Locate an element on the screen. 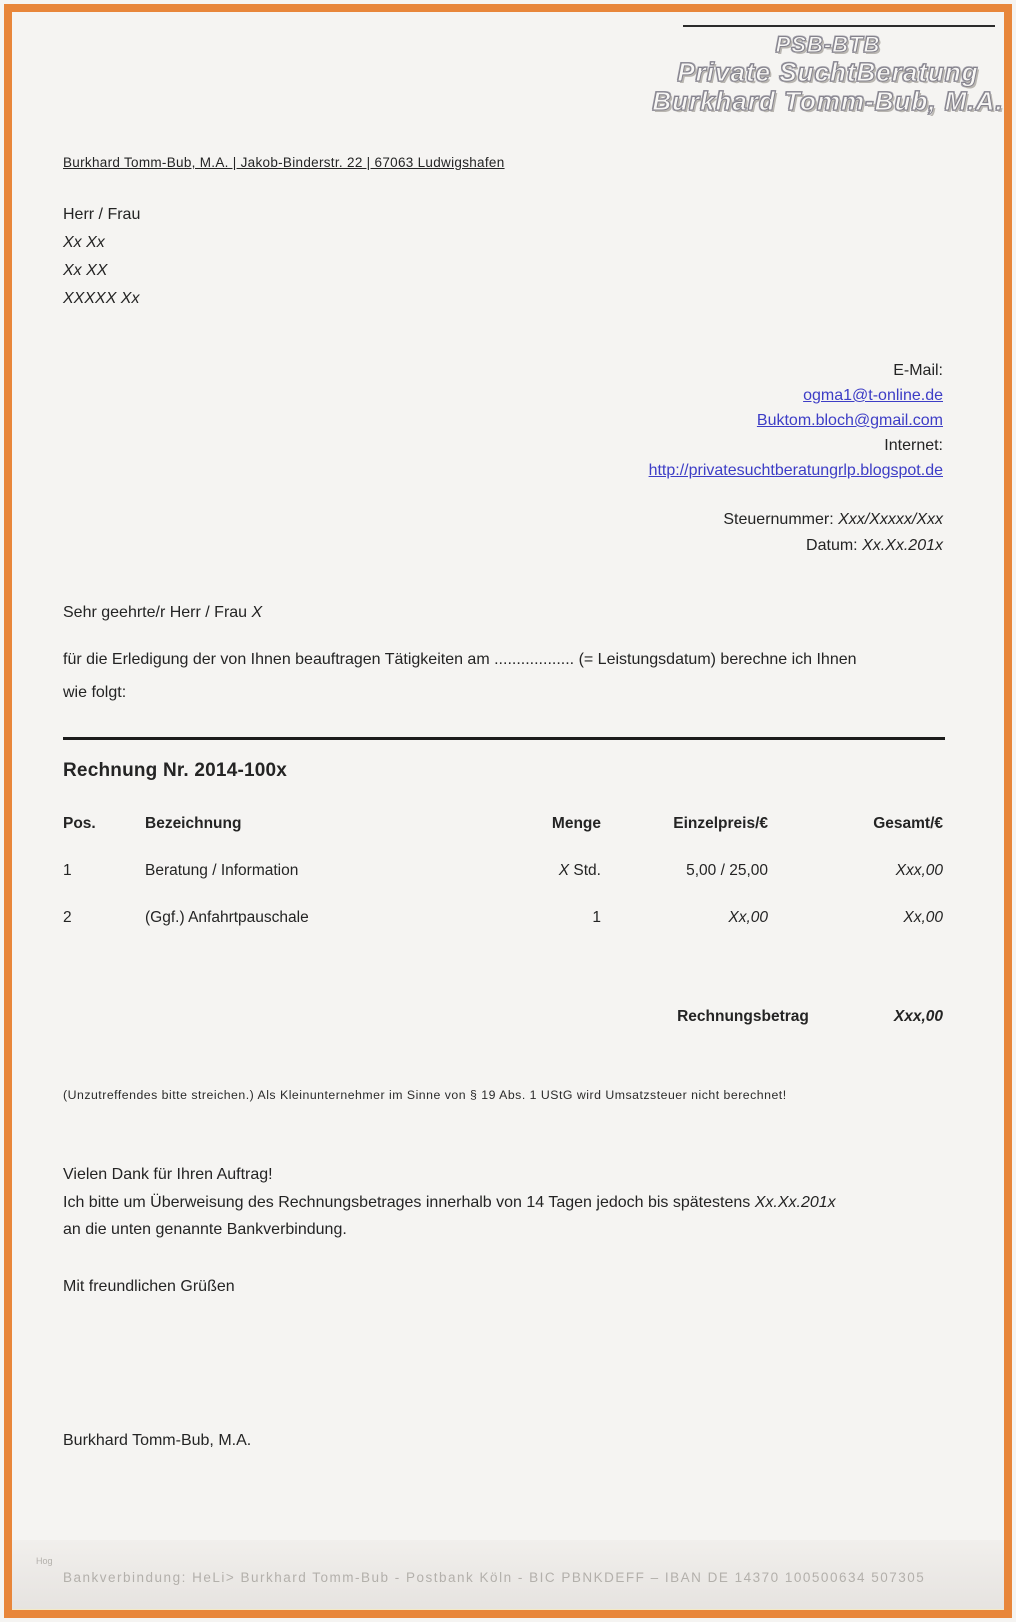 This screenshot has height=1622, width=1016. cell-unit-price: Xx,00 is located at coordinates (748, 917).